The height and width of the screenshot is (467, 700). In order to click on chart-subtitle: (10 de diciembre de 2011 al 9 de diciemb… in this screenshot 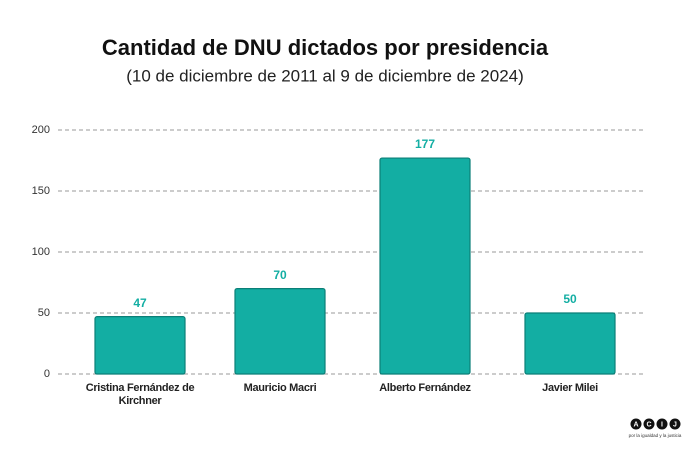, I will do `click(325, 75)`.